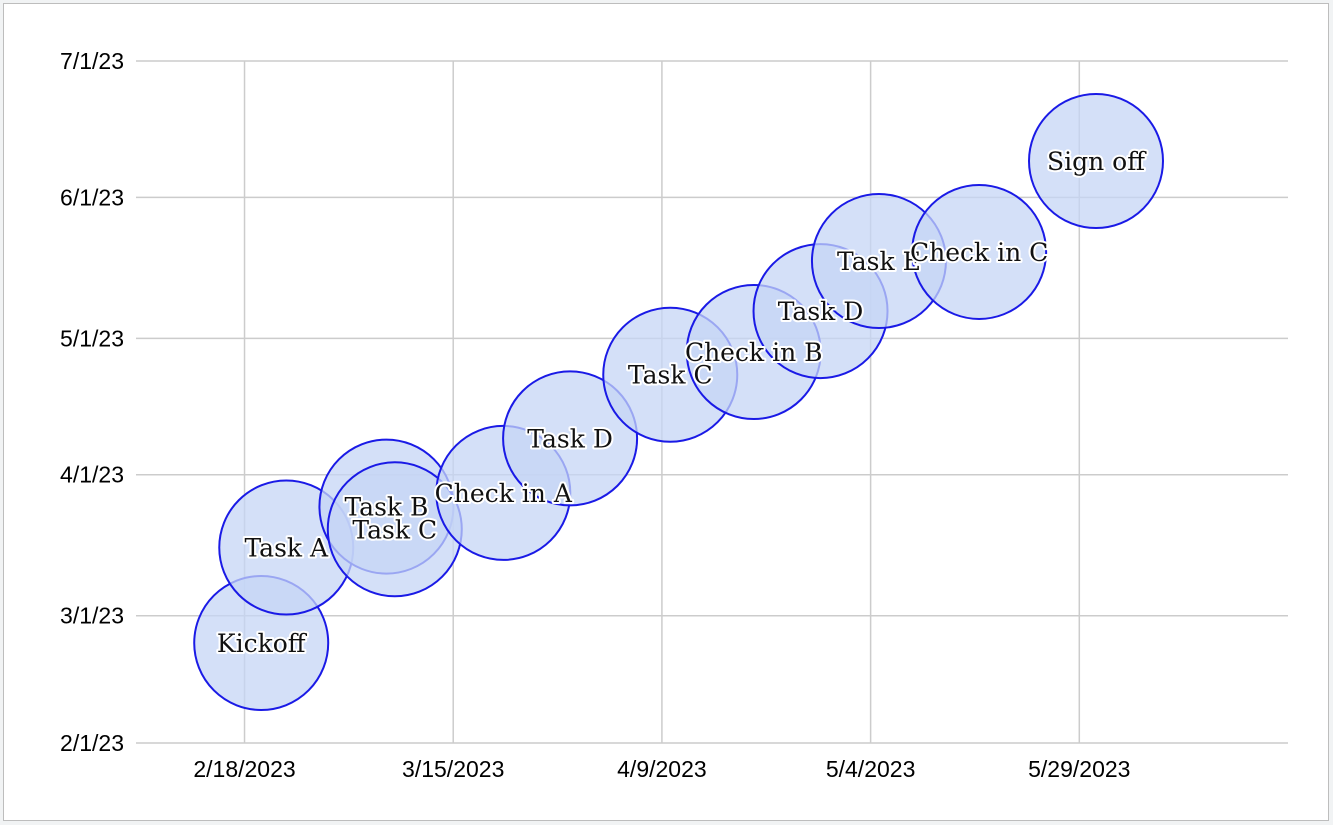 The image size is (1333, 825). I want to click on bubble-label: Task B, so click(386, 507).